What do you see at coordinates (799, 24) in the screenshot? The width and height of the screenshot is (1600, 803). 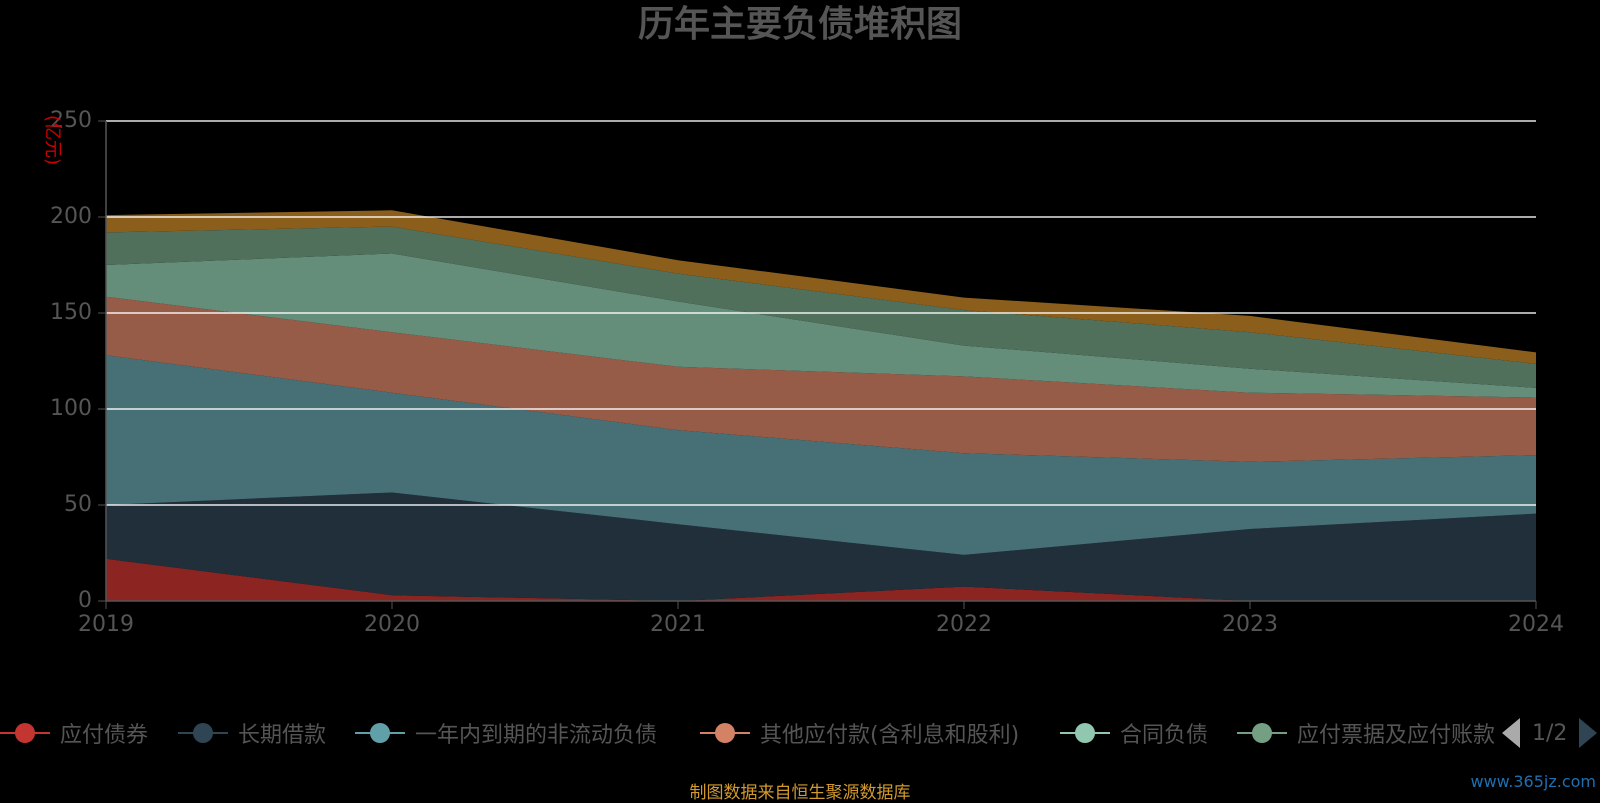 I see `chart-title: 历年主要负债堆积图` at bounding box center [799, 24].